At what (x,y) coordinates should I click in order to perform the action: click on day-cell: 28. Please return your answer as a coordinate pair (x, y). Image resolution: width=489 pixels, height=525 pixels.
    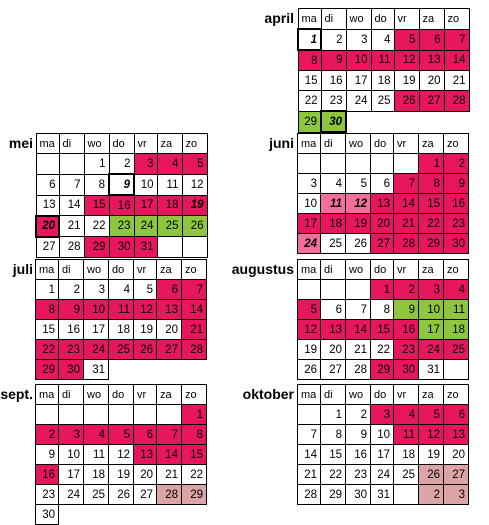
    Looking at the image, I should click on (71, 247).